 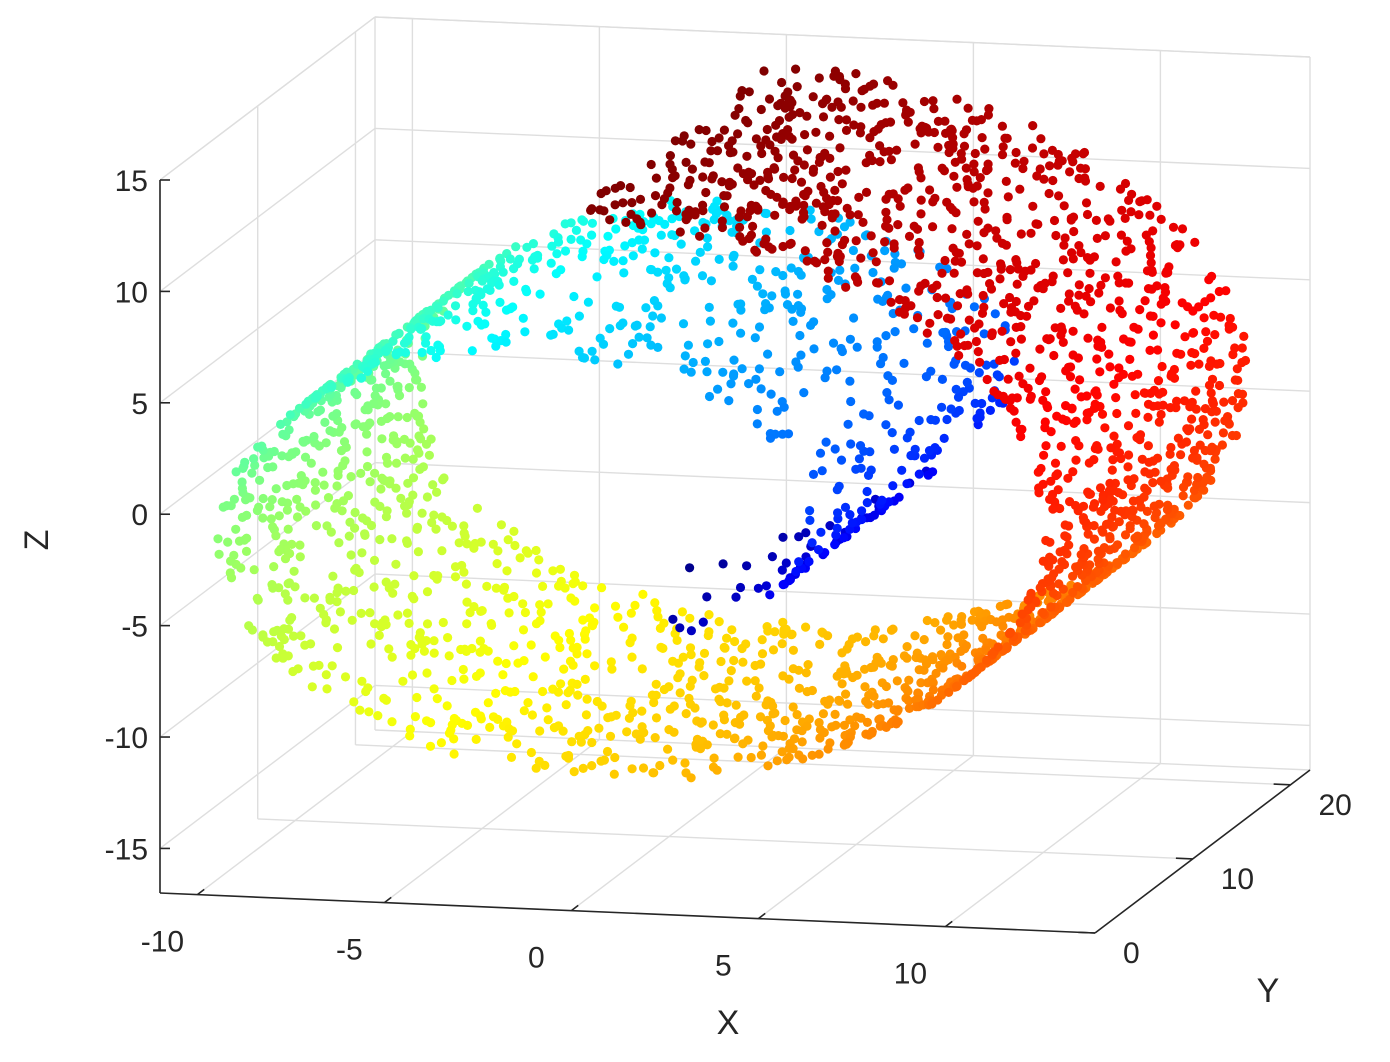 I want to click on y-tick-label: 10, so click(x=1237, y=879).